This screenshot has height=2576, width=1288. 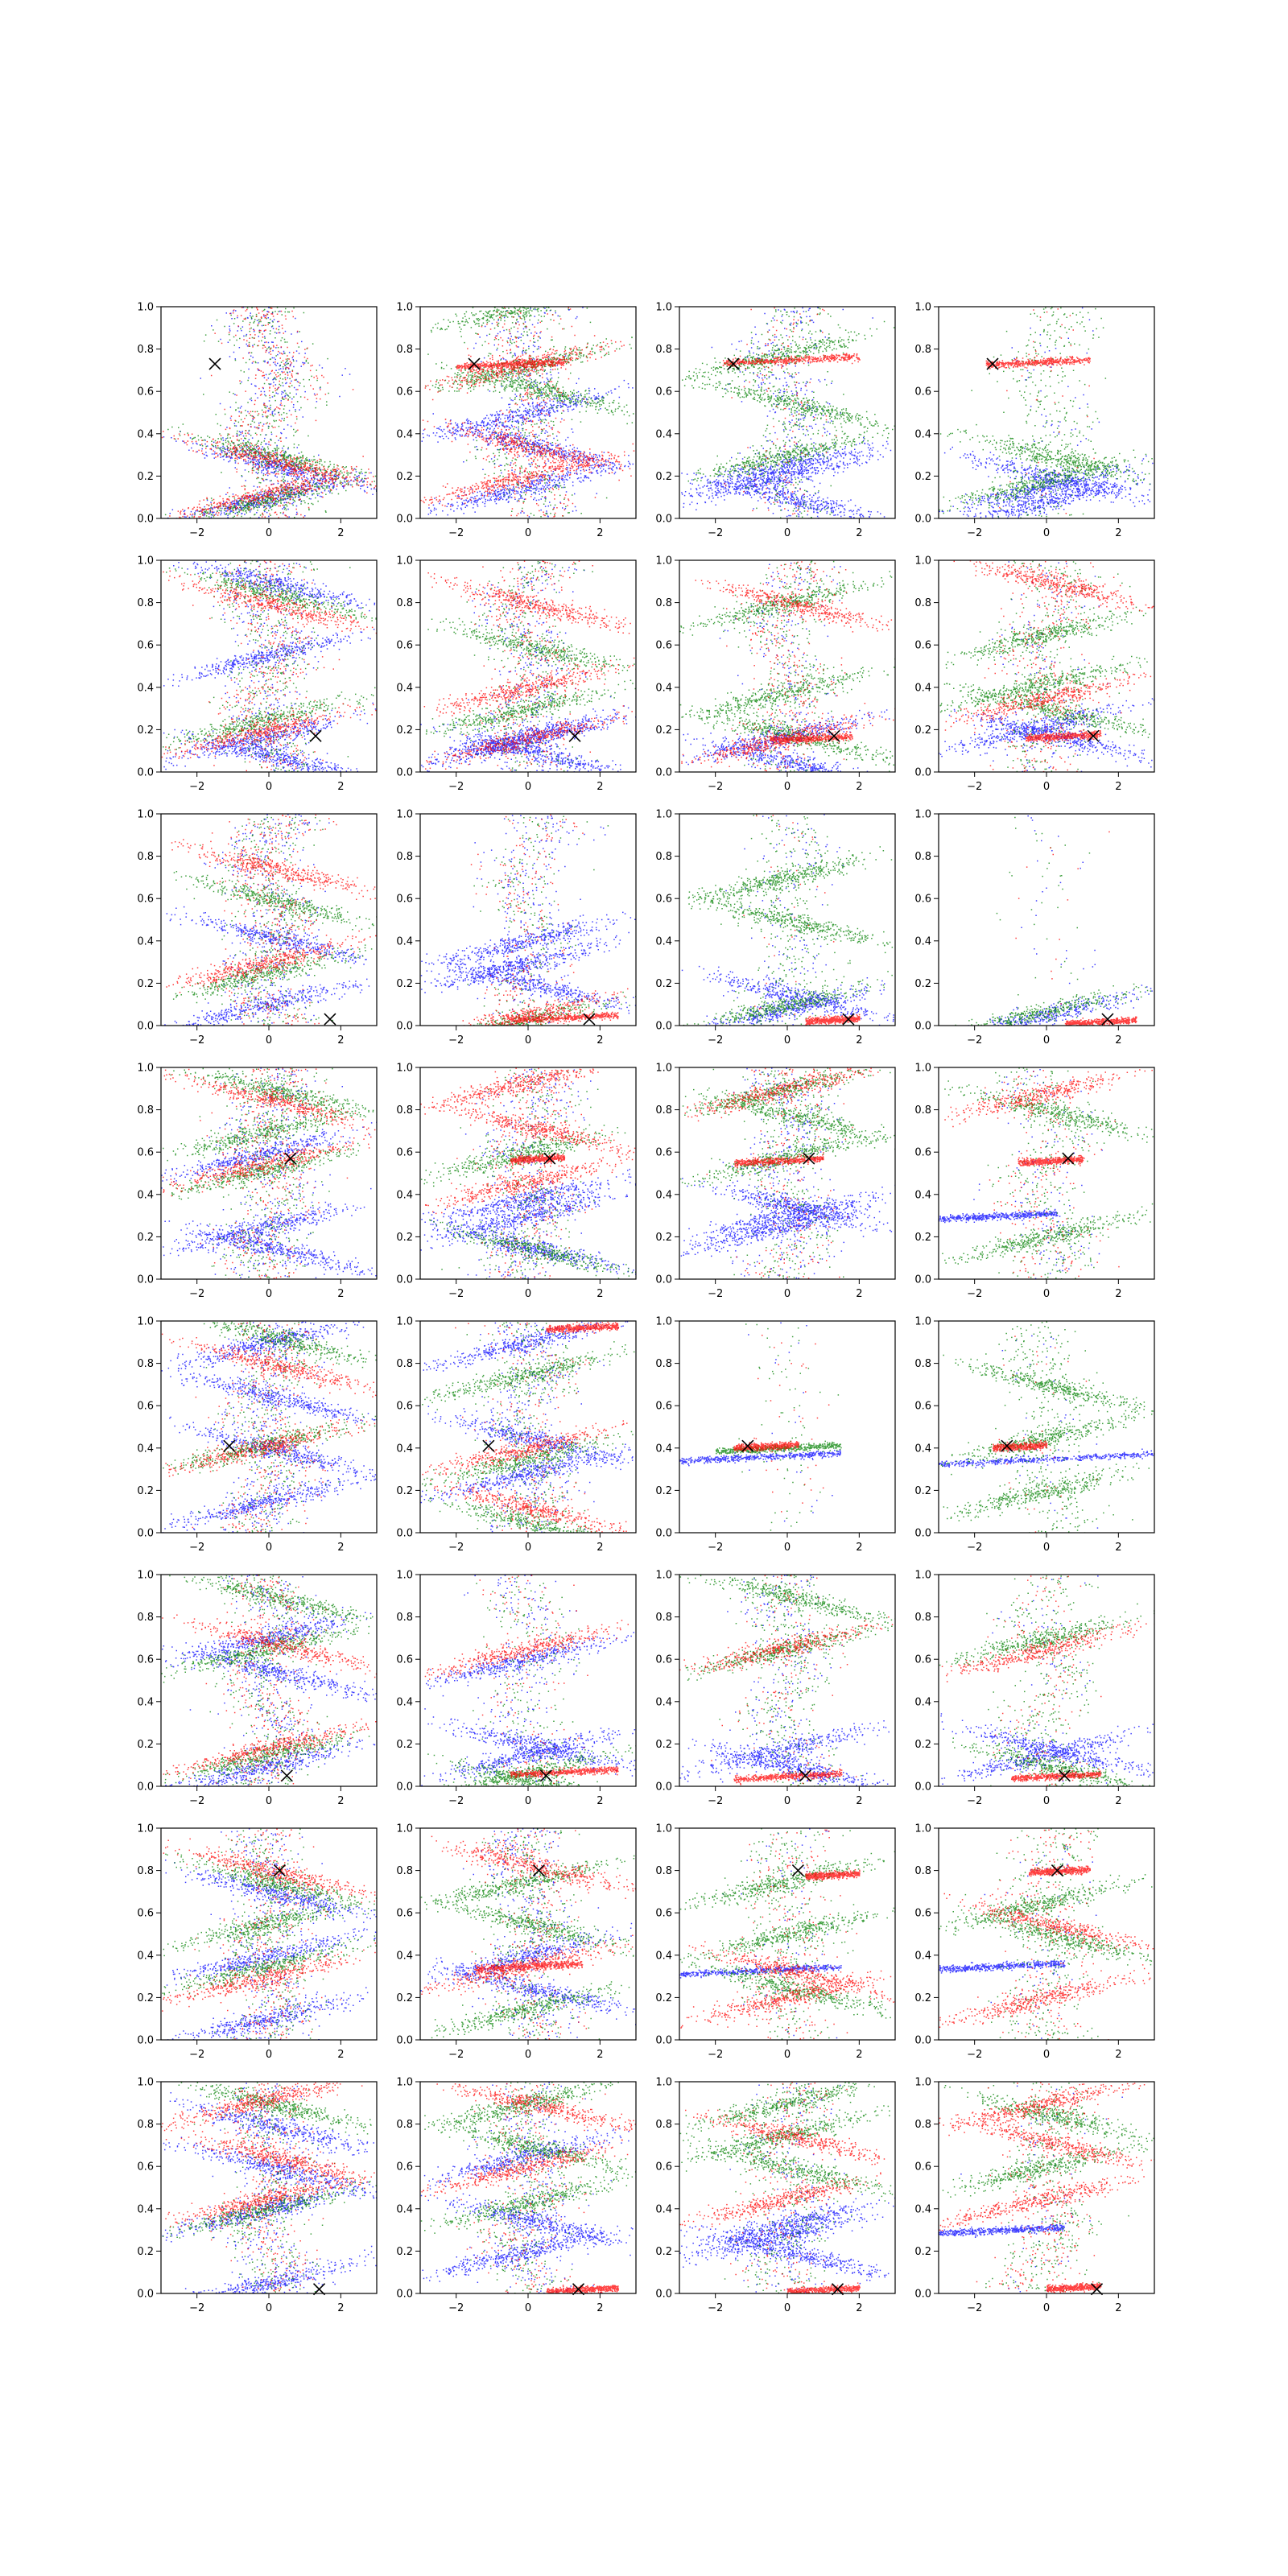 I want to click on subplot-r5-c2: −2 0 20.00.20.40.60.81.0, so click(x=516, y=1435).